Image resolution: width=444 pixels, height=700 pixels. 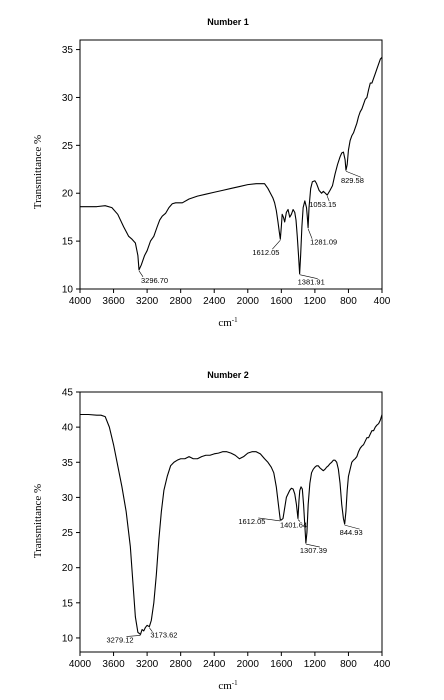 I want to click on peak-label: 3279.12, so click(x=119, y=639).